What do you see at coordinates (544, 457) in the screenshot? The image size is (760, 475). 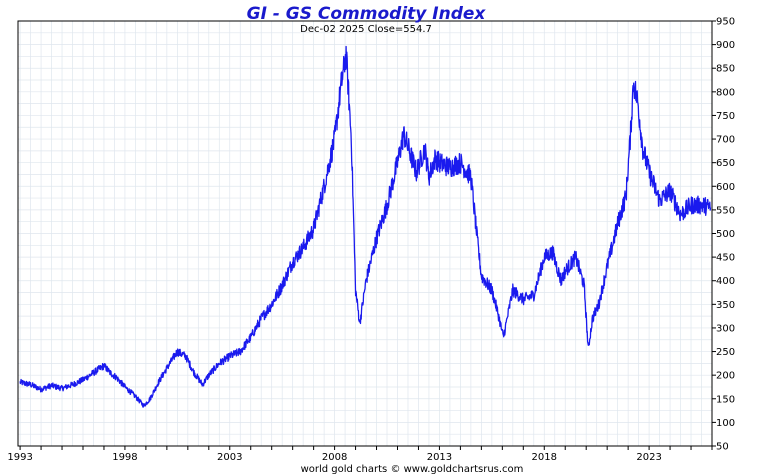 I see `x-tick-label: 2018` at bounding box center [544, 457].